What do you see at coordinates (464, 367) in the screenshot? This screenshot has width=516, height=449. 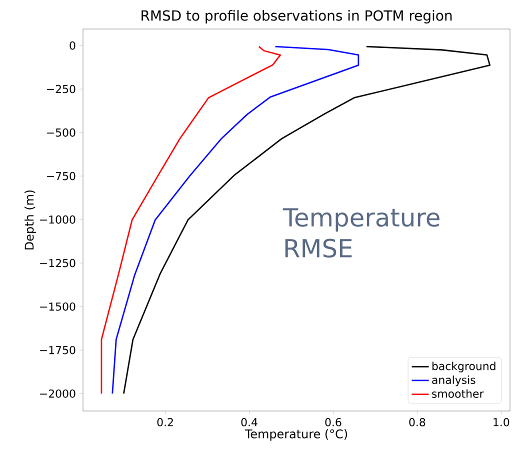 I see `legend-label: background` at bounding box center [464, 367].